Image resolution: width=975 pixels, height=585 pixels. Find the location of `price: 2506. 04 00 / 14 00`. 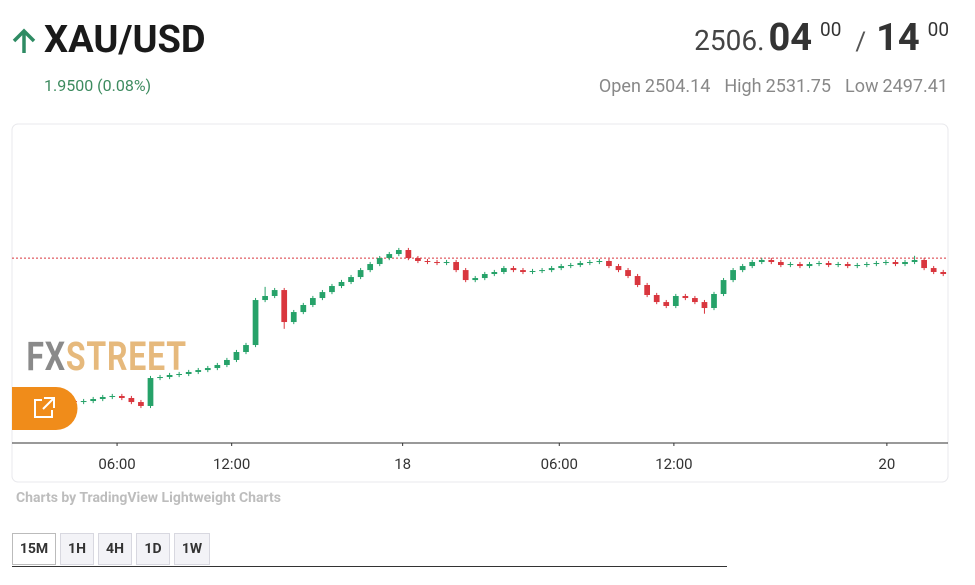

price: 2506. 04 00 / 14 00 is located at coordinates (821, 38).